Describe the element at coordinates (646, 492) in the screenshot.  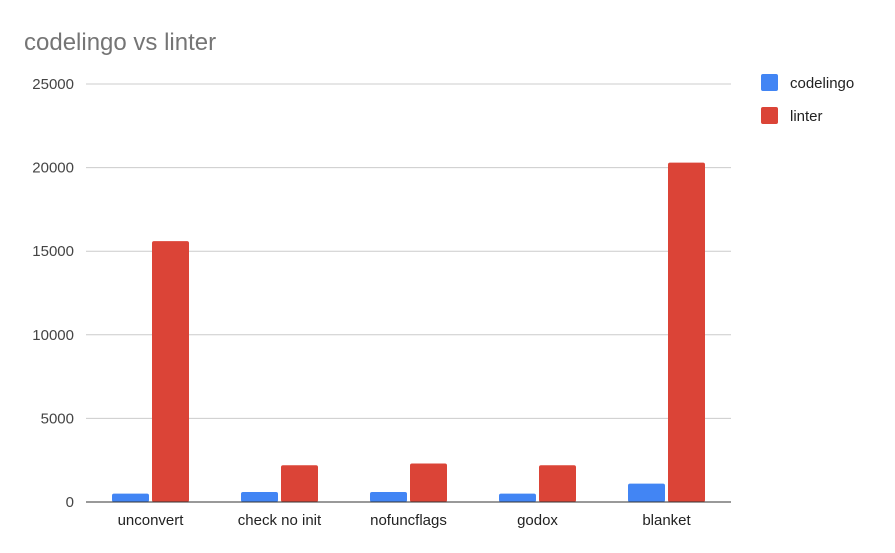
I see `bar-codelingo-blanket` at that location.